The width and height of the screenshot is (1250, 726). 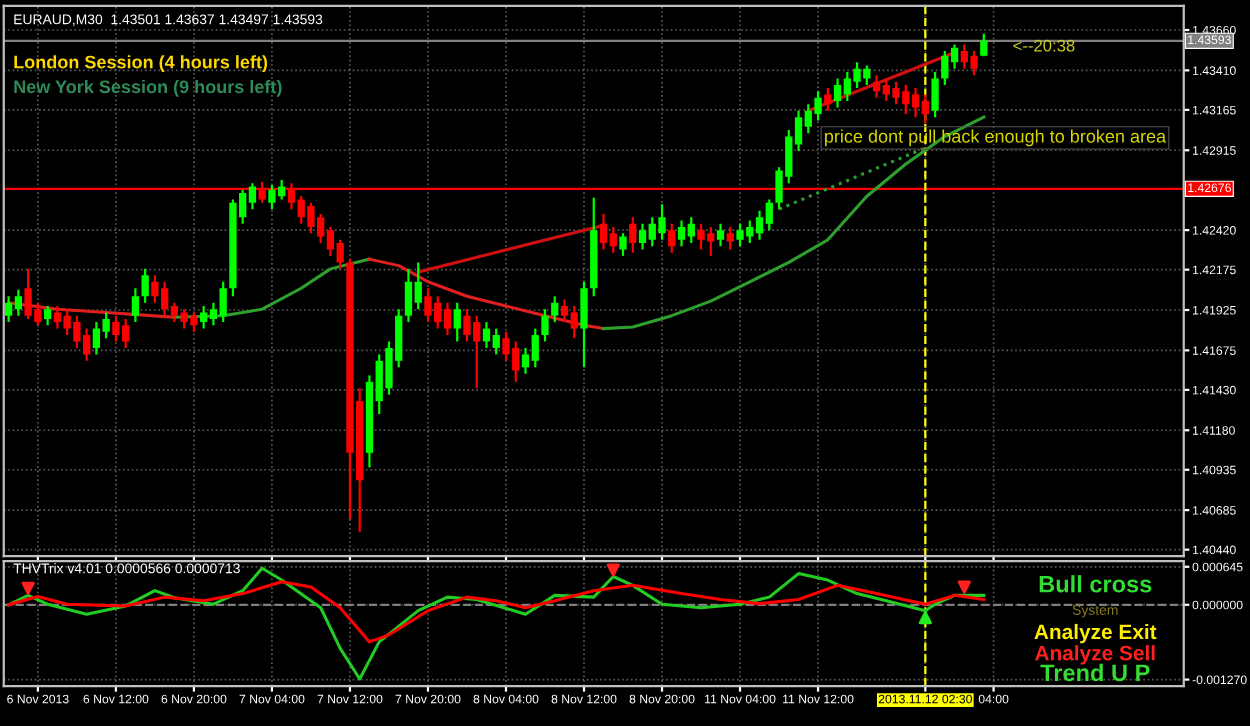 I want to click on annotation: Bull cross, so click(x=1095, y=584).